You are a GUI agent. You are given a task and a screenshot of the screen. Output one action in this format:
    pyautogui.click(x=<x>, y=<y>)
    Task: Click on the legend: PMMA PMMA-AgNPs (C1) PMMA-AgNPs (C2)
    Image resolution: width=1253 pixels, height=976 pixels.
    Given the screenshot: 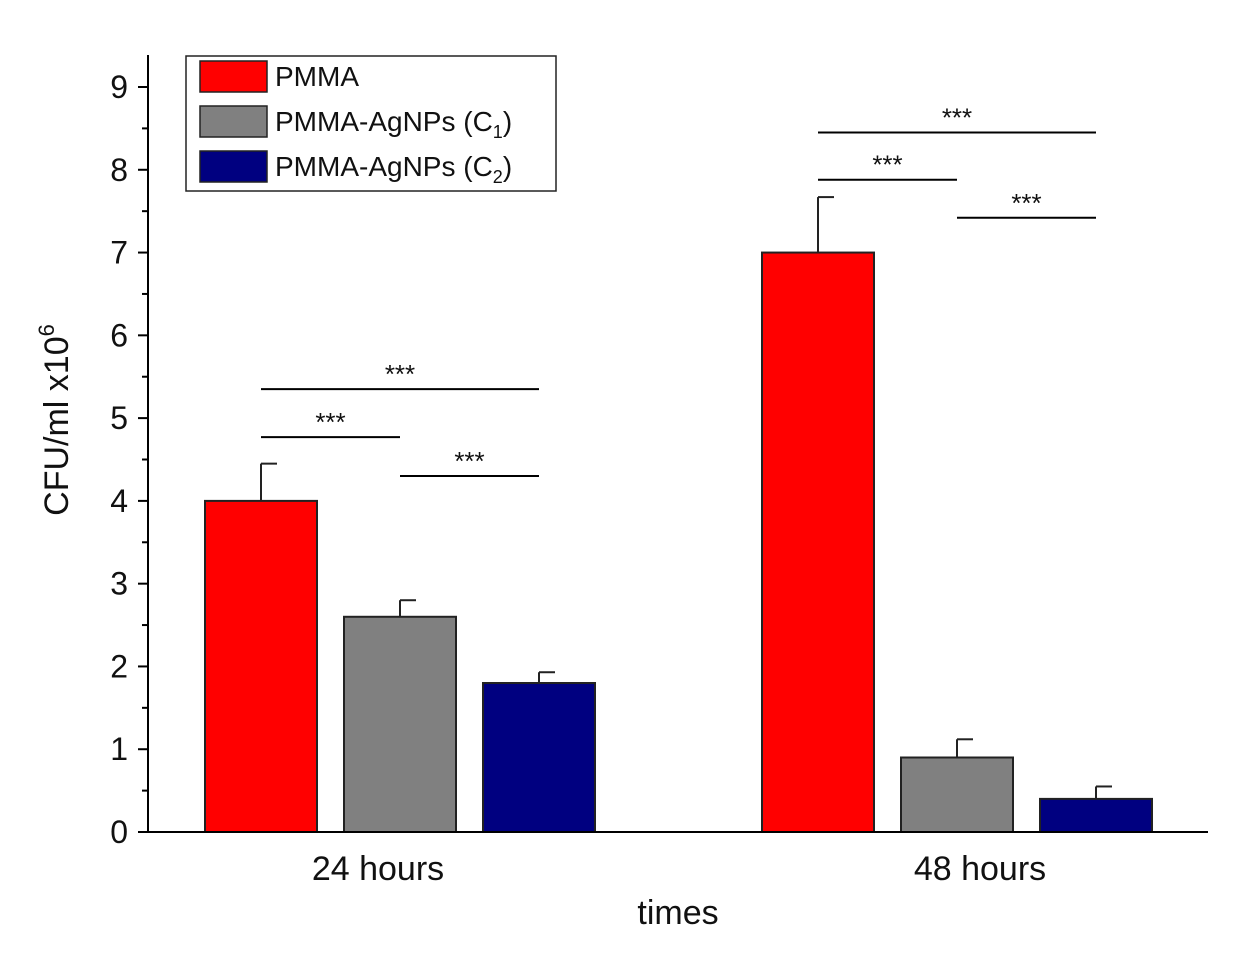 What is the action you would take?
    pyautogui.click(x=371, y=123)
    